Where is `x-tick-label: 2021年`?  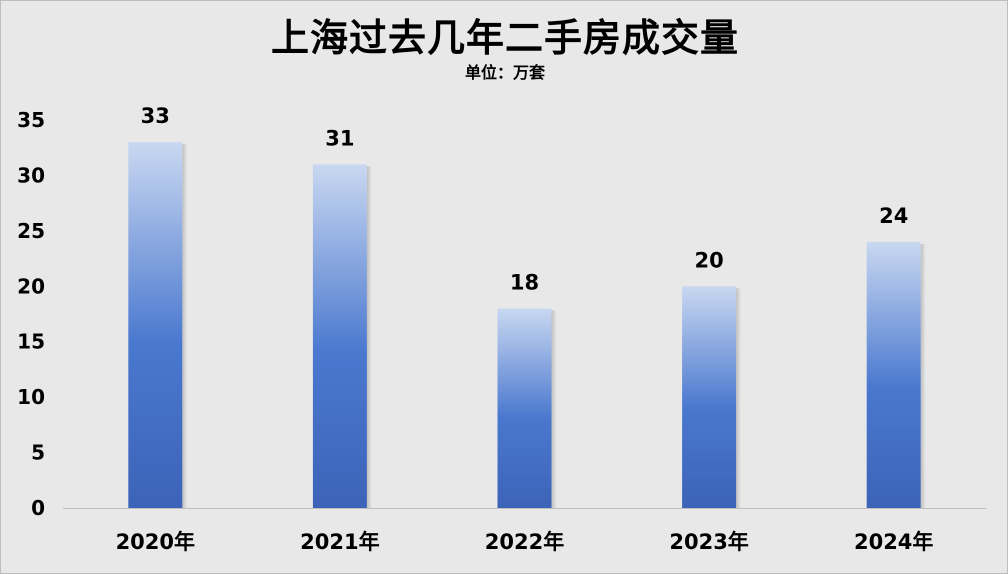
x-tick-label: 2021年 is located at coordinates (339, 542).